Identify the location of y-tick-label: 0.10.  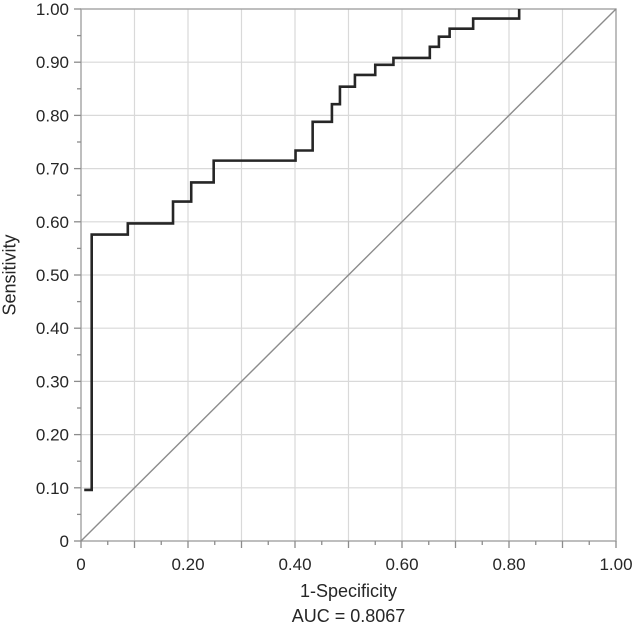
(52, 488).